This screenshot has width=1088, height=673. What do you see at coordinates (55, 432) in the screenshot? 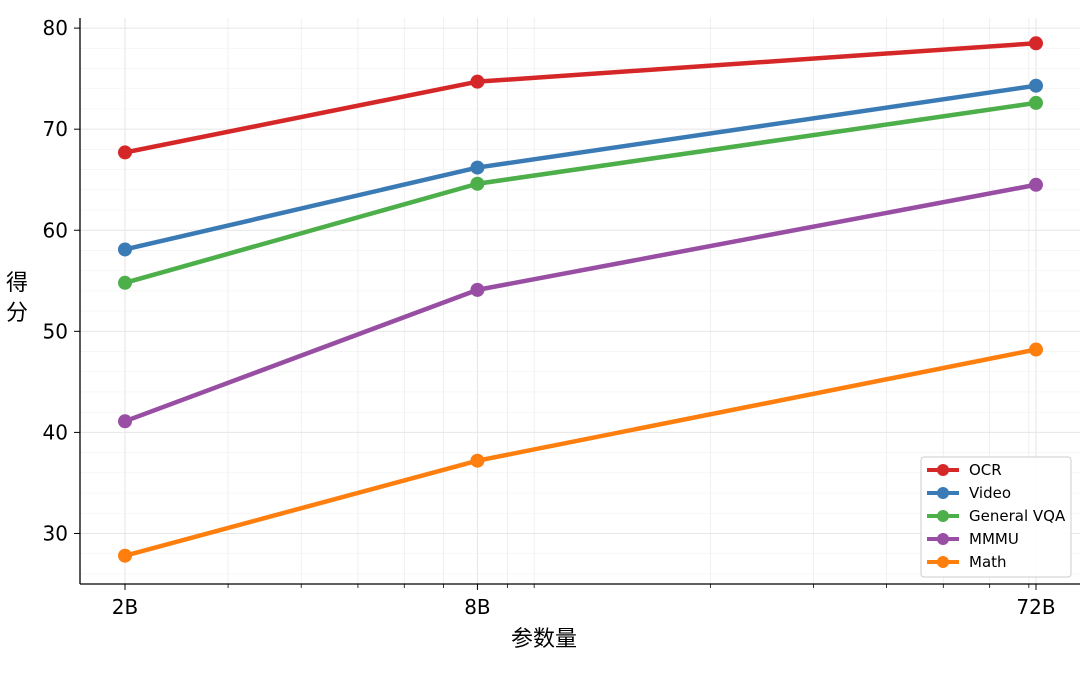
I see `y-tick-label: 40` at bounding box center [55, 432].